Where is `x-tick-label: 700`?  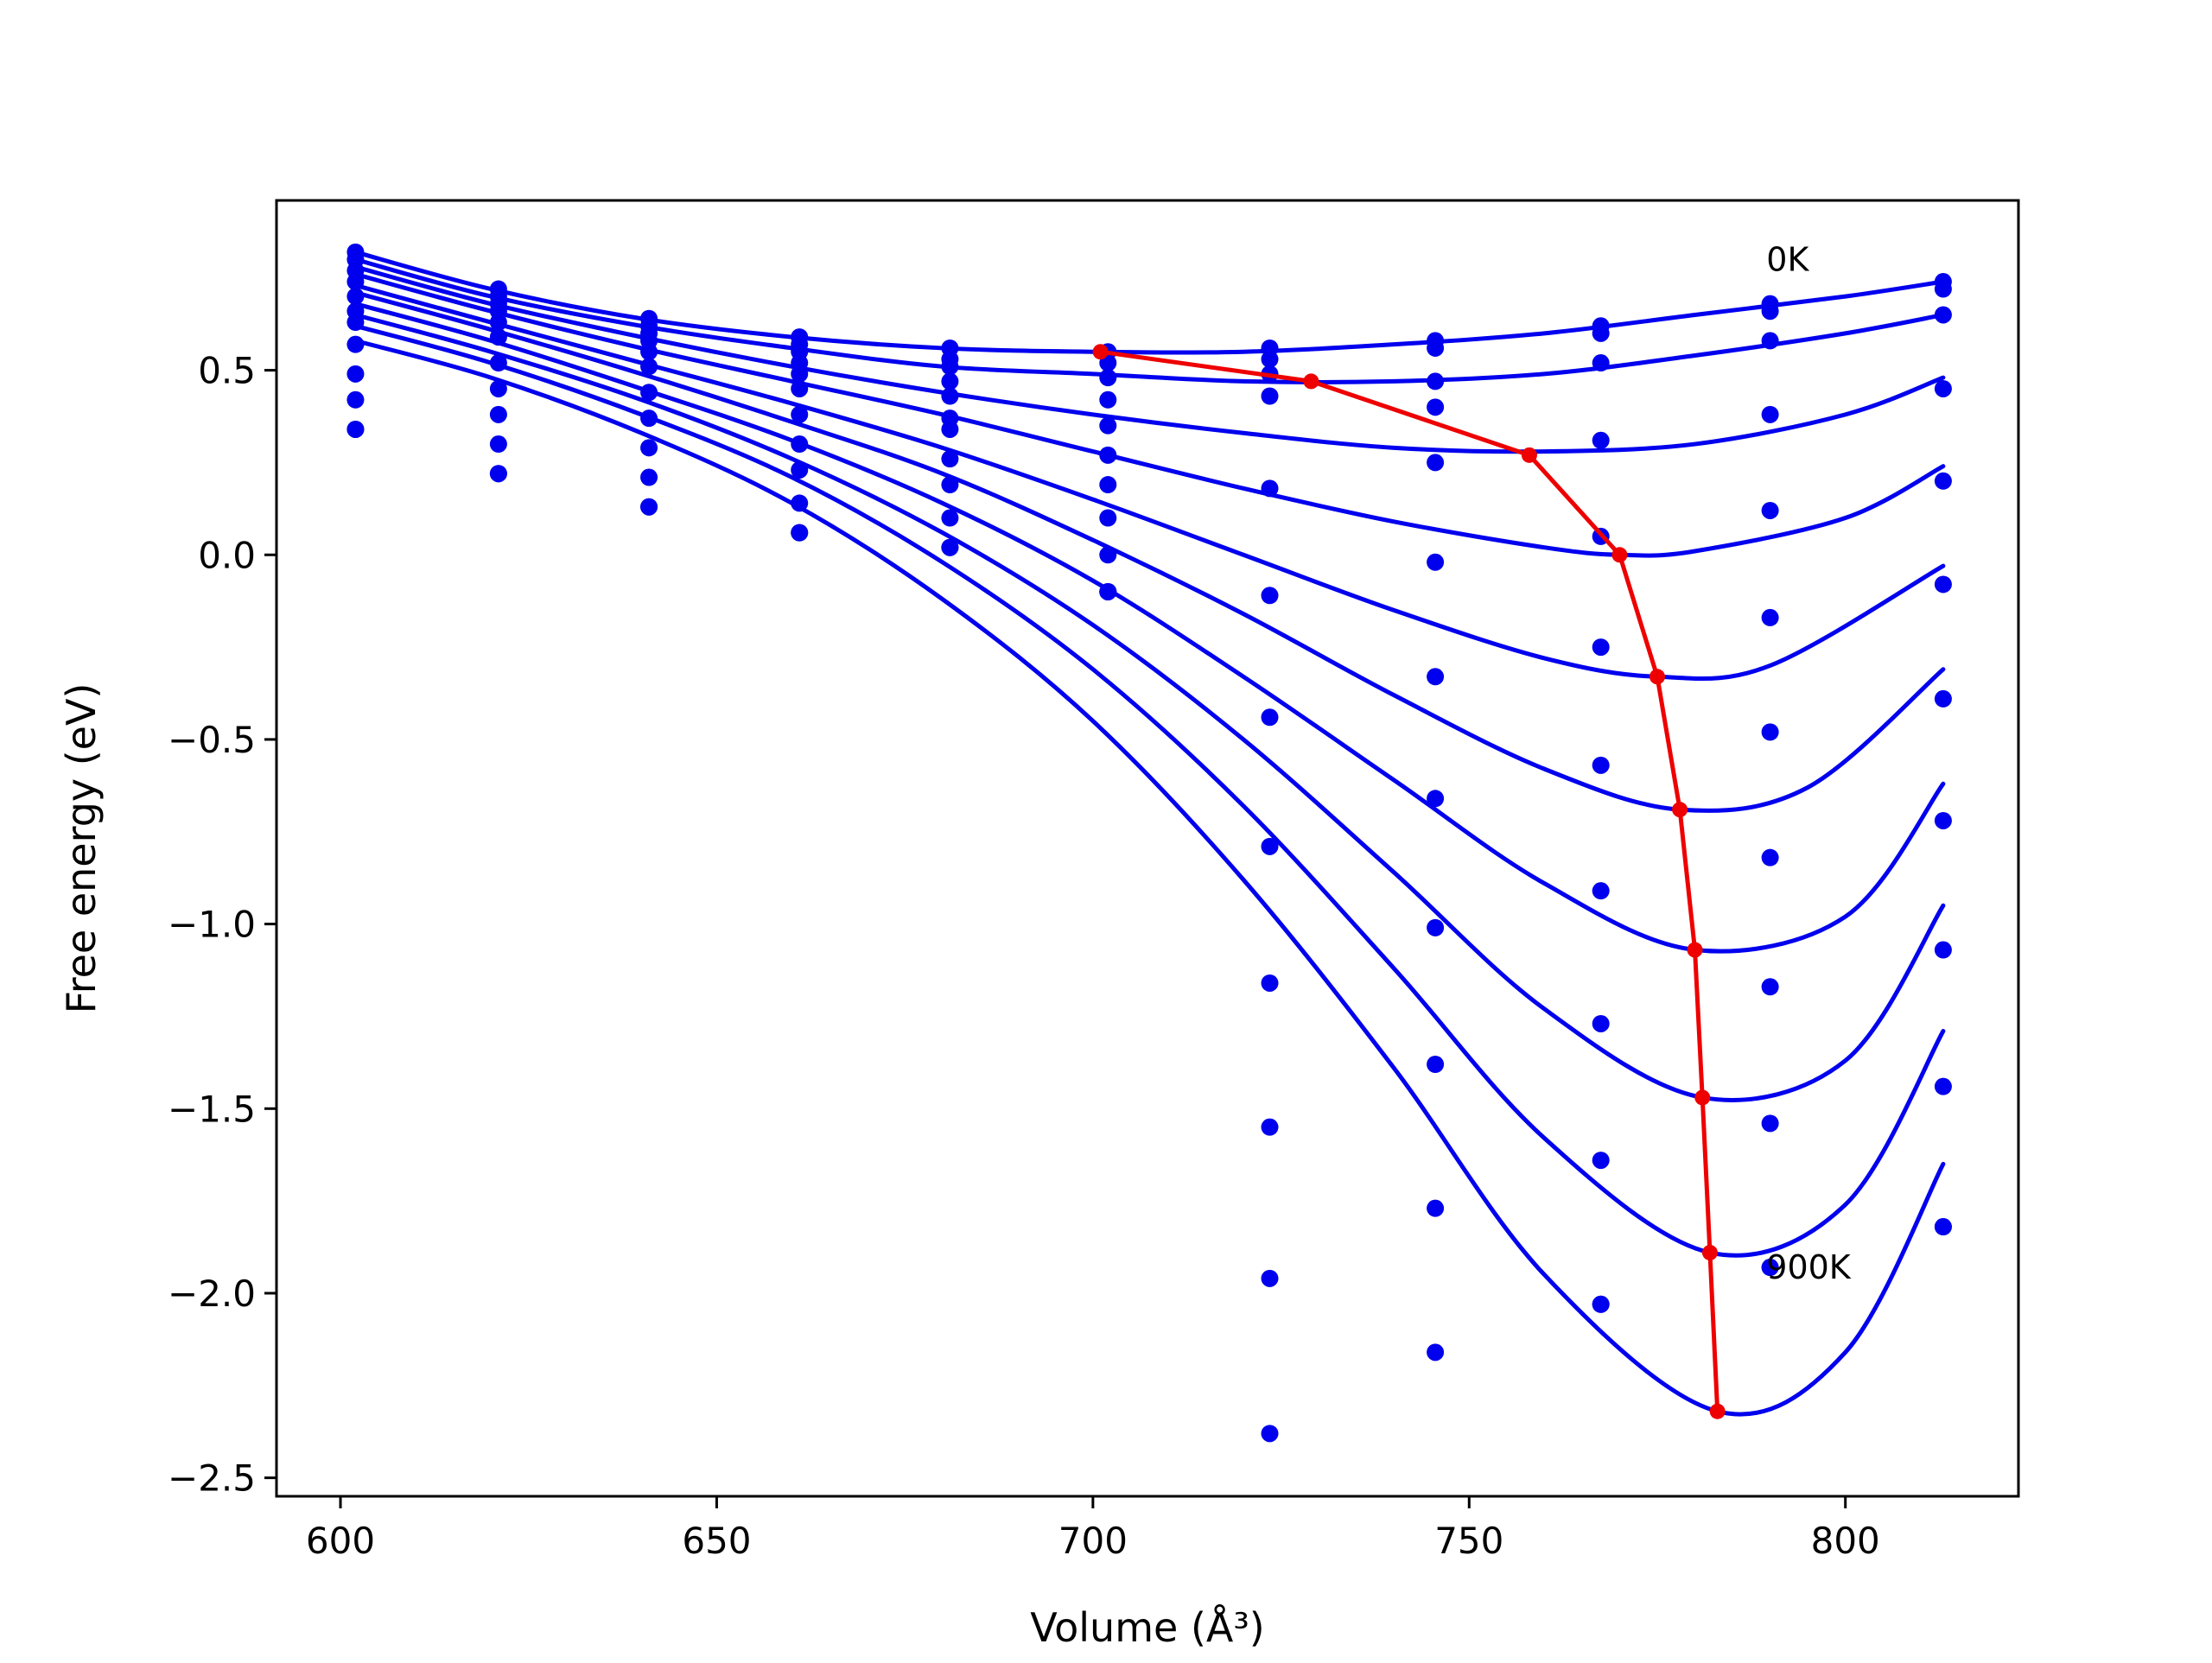 x-tick-label: 700 is located at coordinates (1093, 1541).